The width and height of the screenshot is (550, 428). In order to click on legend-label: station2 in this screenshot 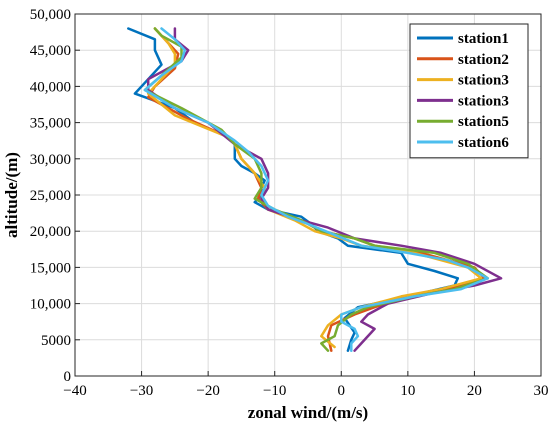, I will do `click(483, 60)`.